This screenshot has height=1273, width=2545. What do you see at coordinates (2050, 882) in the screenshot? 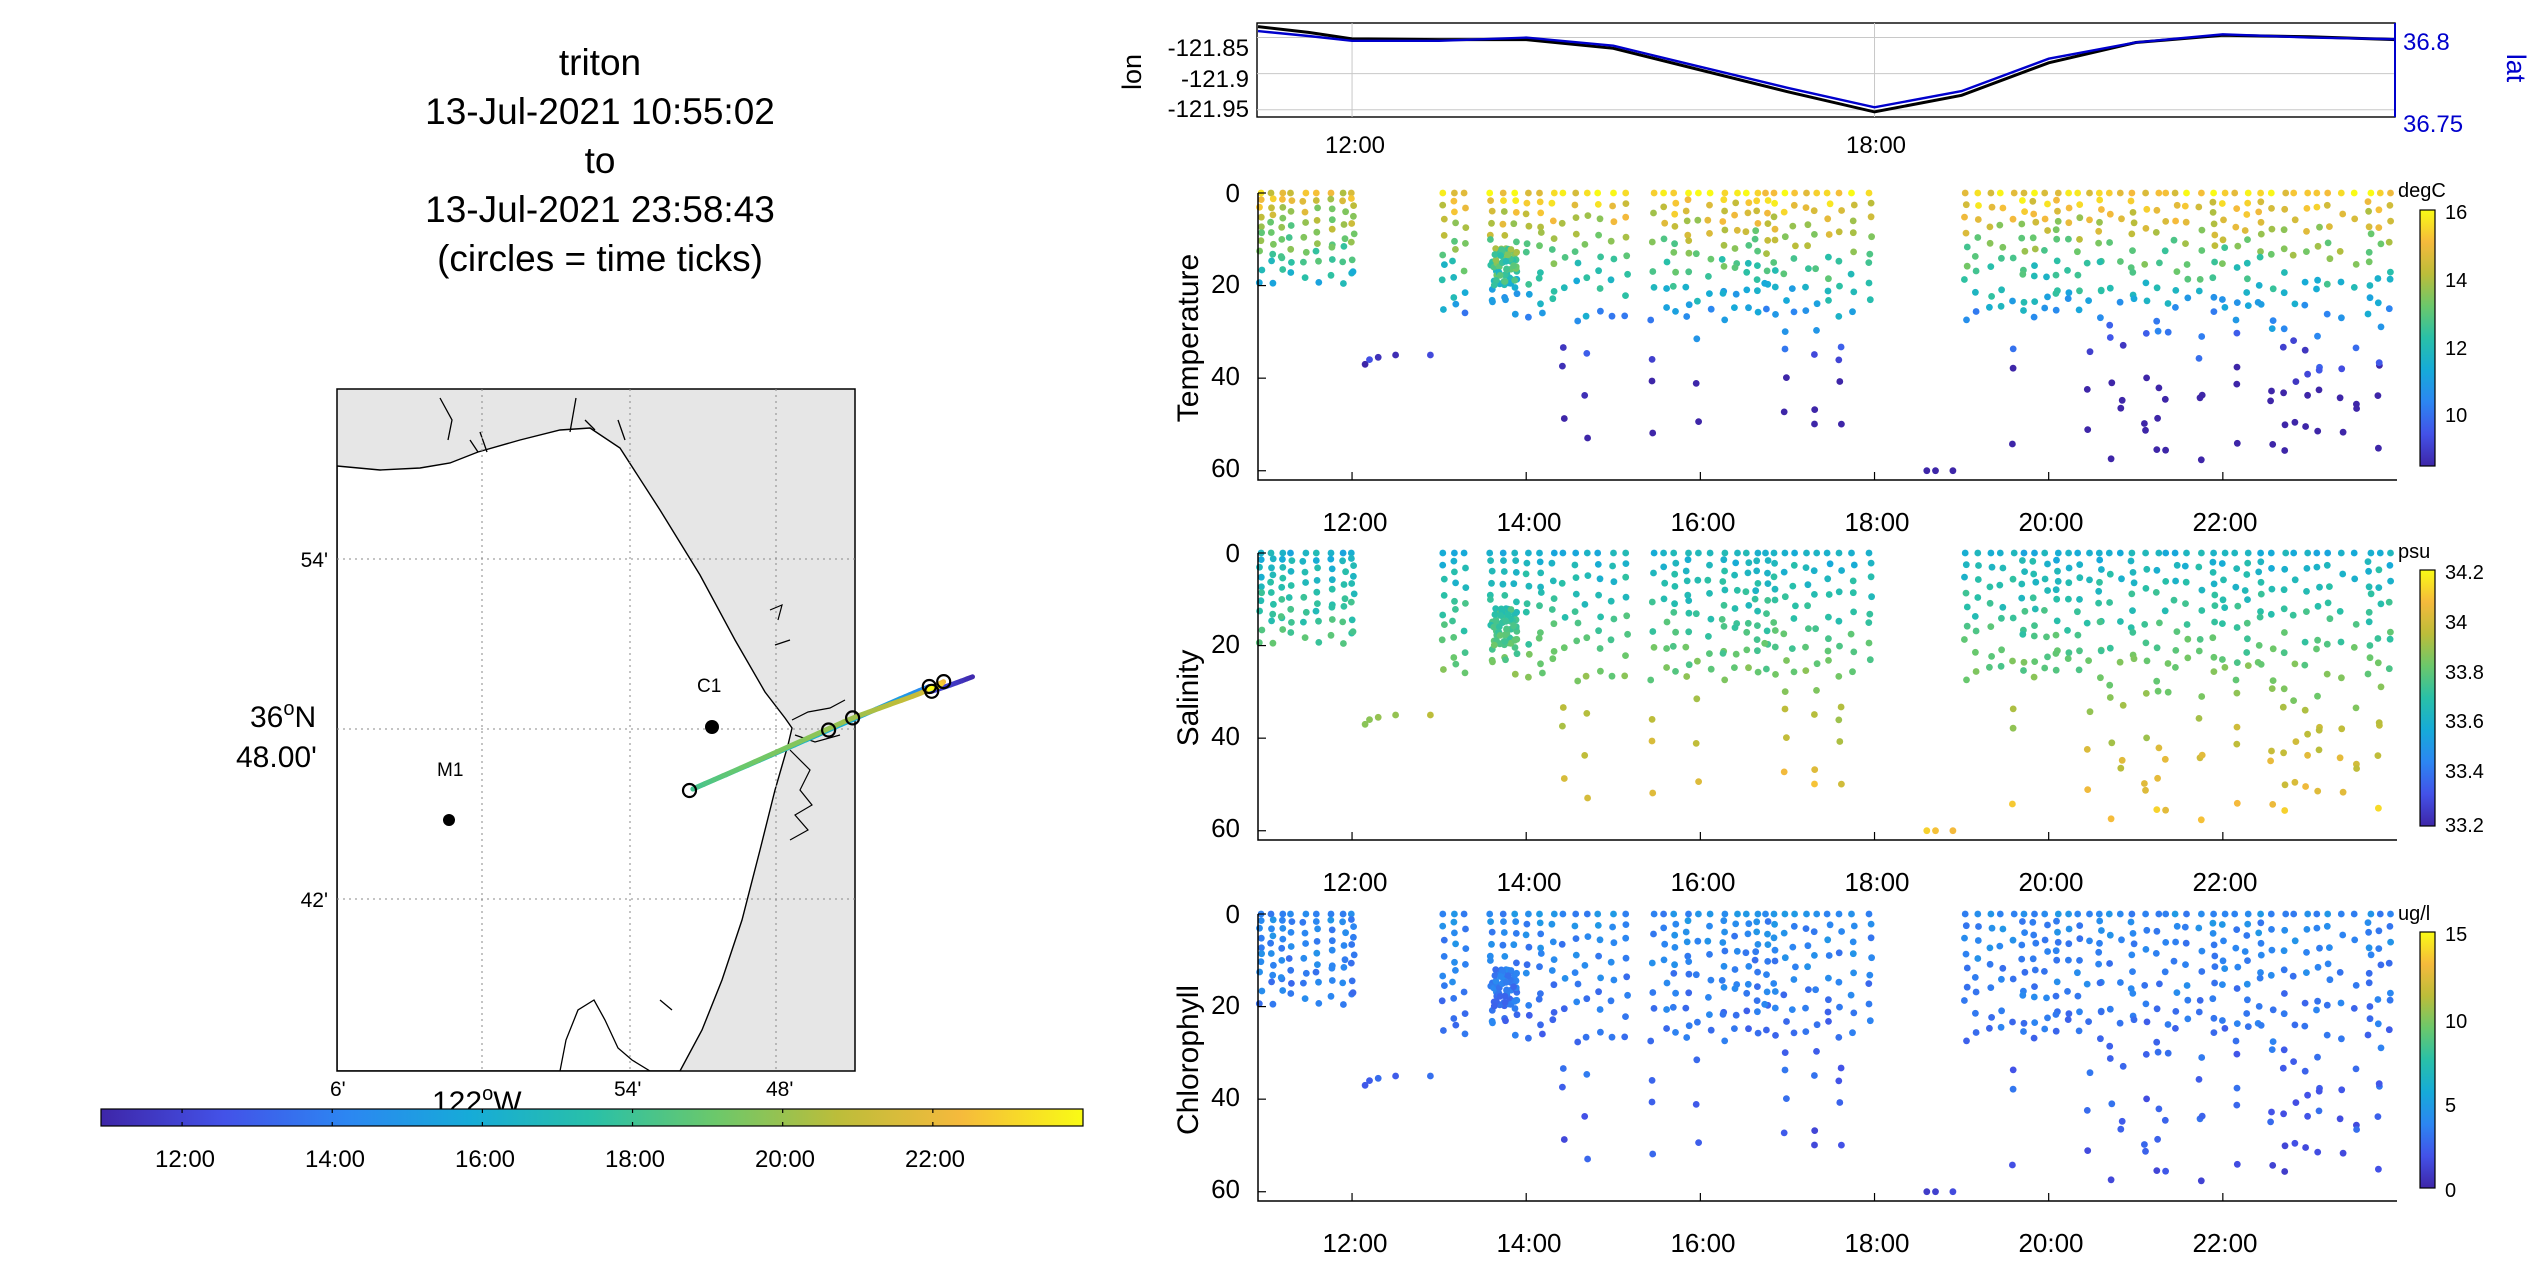
I see `sal-x-tick-2000: 20:00` at bounding box center [2050, 882].